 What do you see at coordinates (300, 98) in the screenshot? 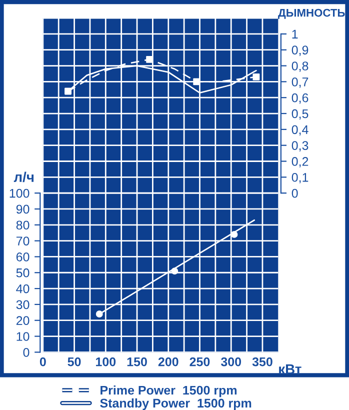
I see `y2-tick-label: 0,6` at bounding box center [300, 98].